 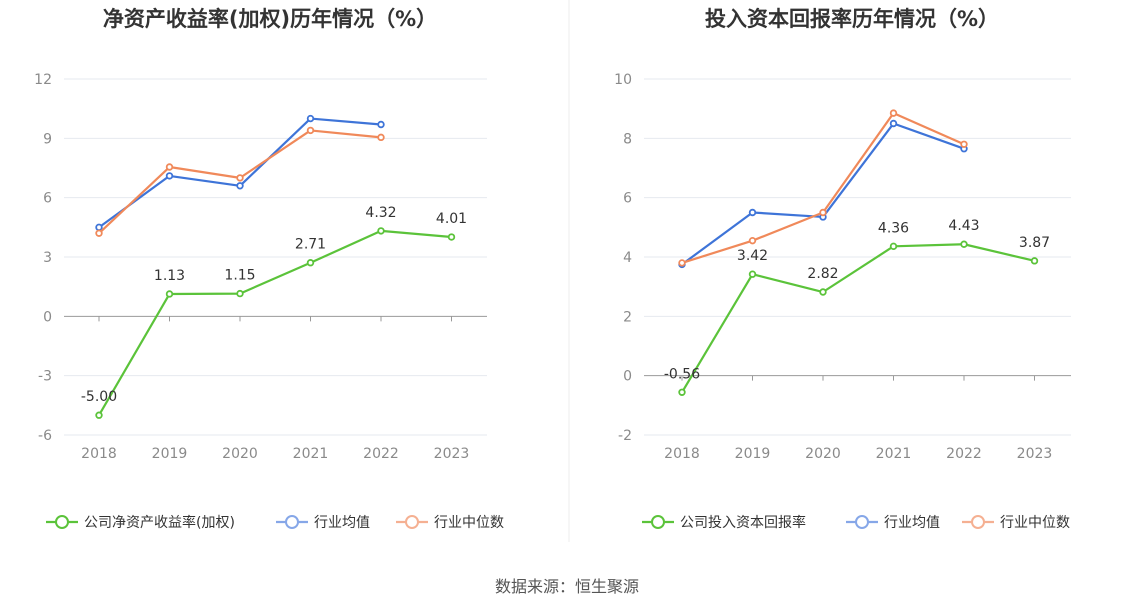 What do you see at coordinates (822, 274) in the screenshot?
I see `roic-data-label: 2.82` at bounding box center [822, 274].